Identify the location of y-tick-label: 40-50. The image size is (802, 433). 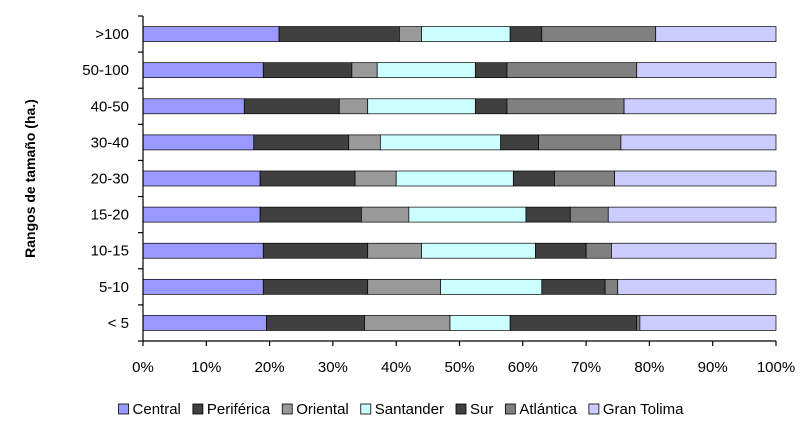
(110, 106).